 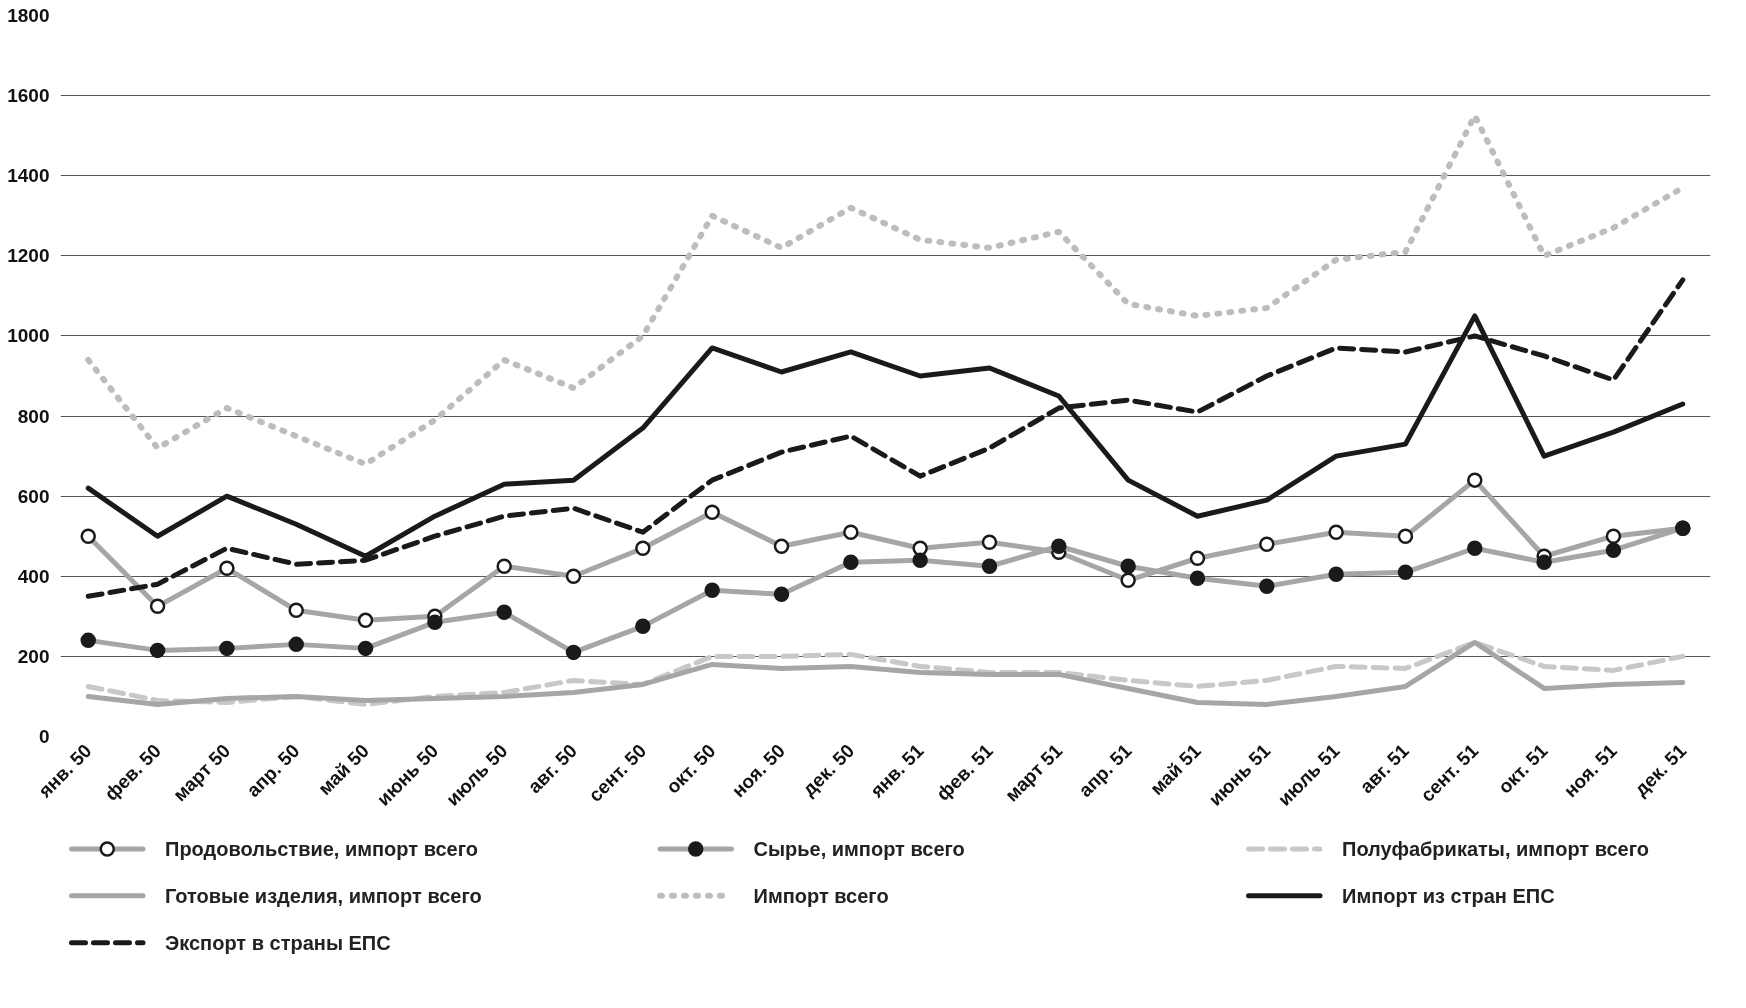 I want to click on x-tick-label: окт. 51, so click(x=1522, y=768).